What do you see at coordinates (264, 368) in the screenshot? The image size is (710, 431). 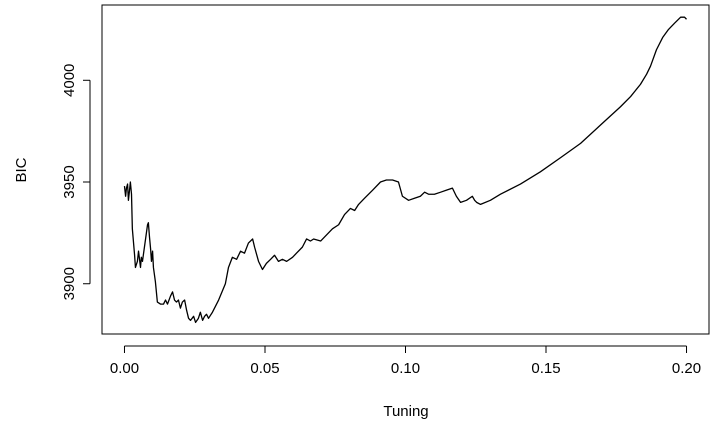 I see `x-tick-label: 0.05` at bounding box center [264, 368].